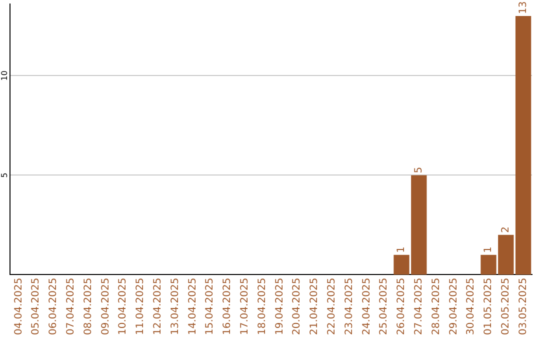 The height and width of the screenshot is (340, 540). I want to click on x-tick-label: 01.05.2025, so click(488, 307).